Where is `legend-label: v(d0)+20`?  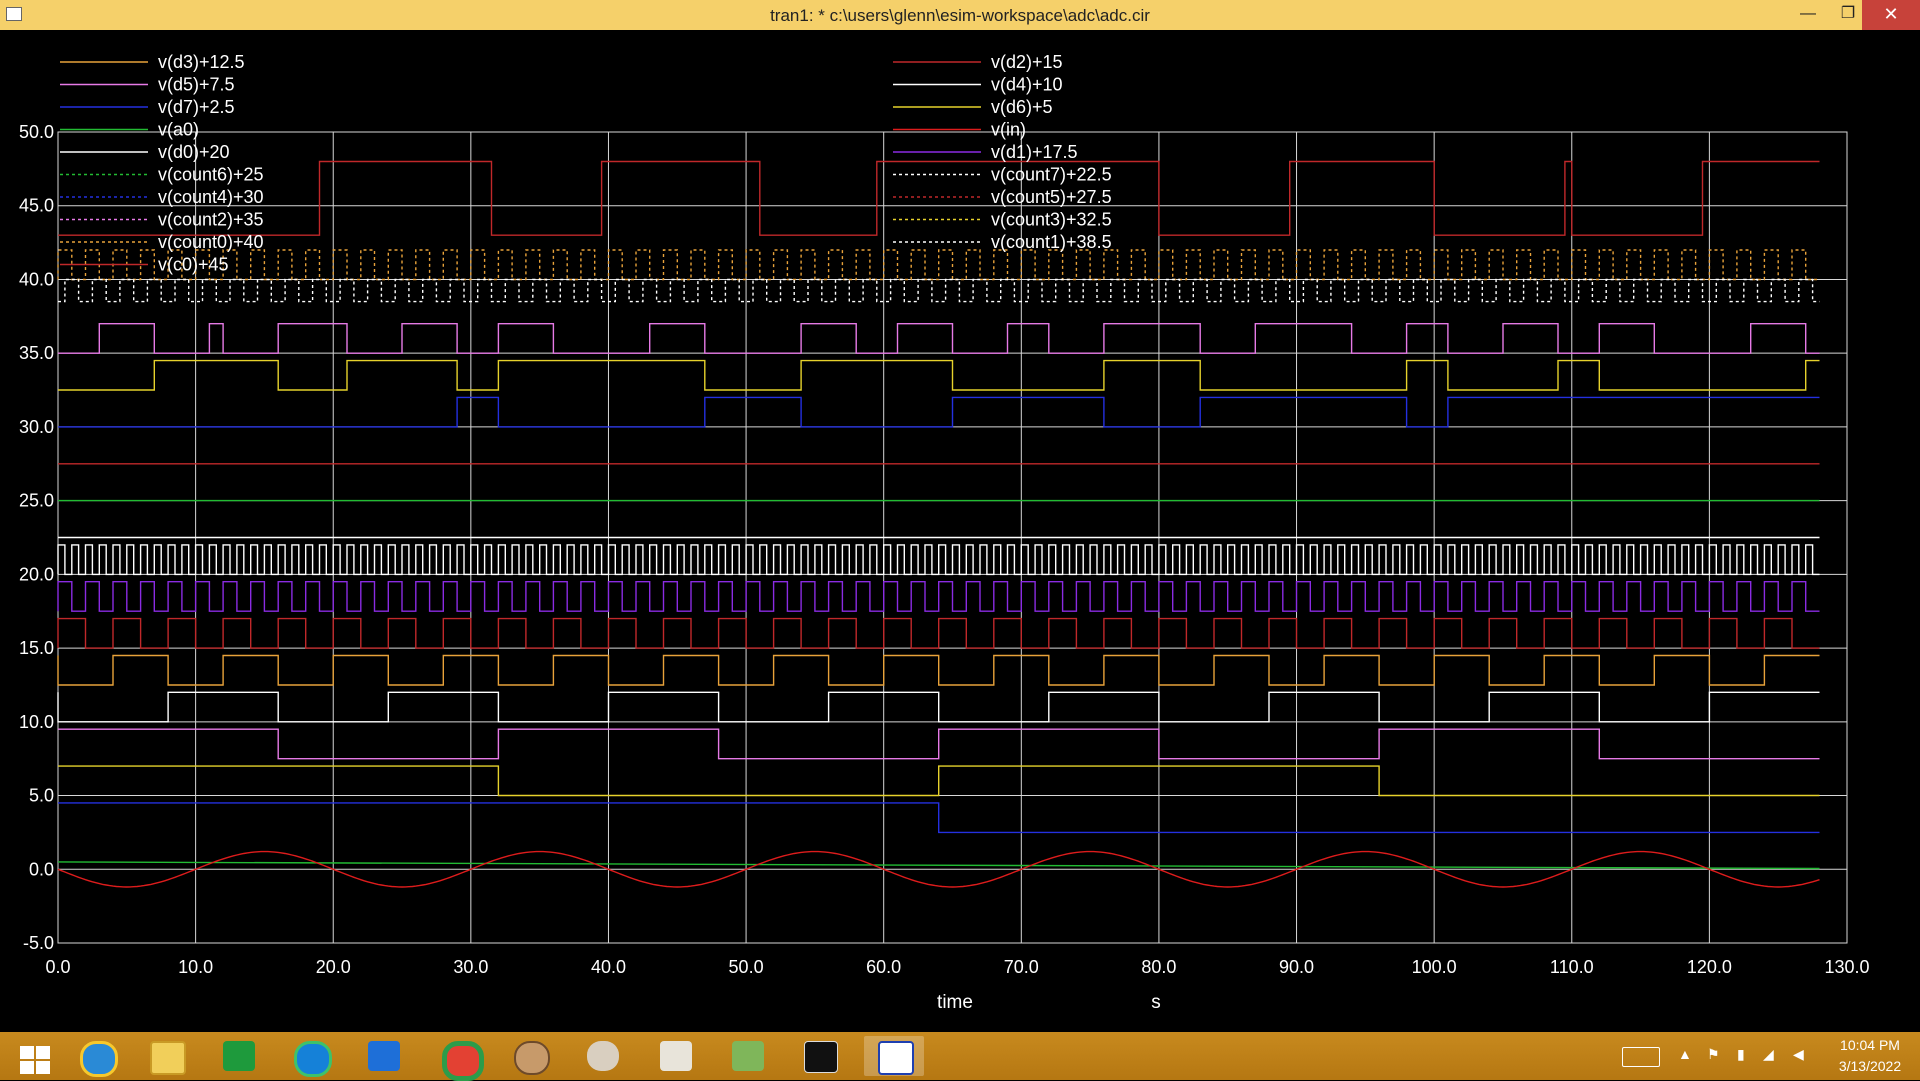
legend-label: v(d0)+20 is located at coordinates (194, 152).